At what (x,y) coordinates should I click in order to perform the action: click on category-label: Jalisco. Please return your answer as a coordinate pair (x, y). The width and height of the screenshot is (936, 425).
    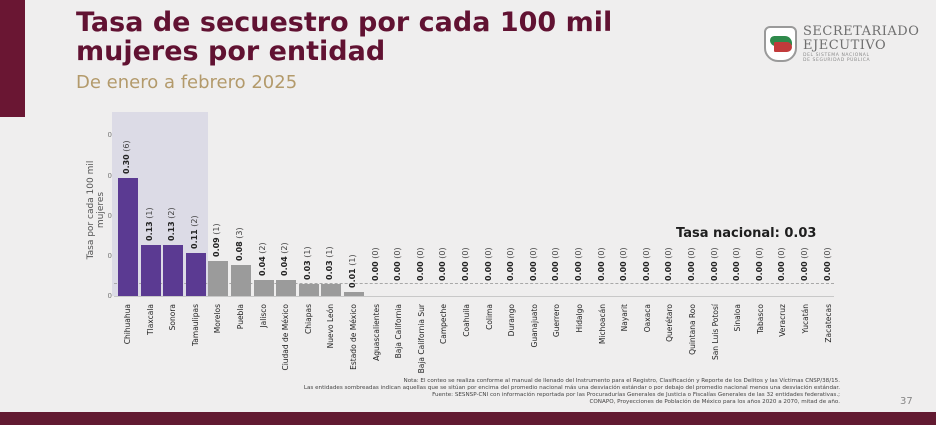
    Looking at the image, I should click on (263, 316).